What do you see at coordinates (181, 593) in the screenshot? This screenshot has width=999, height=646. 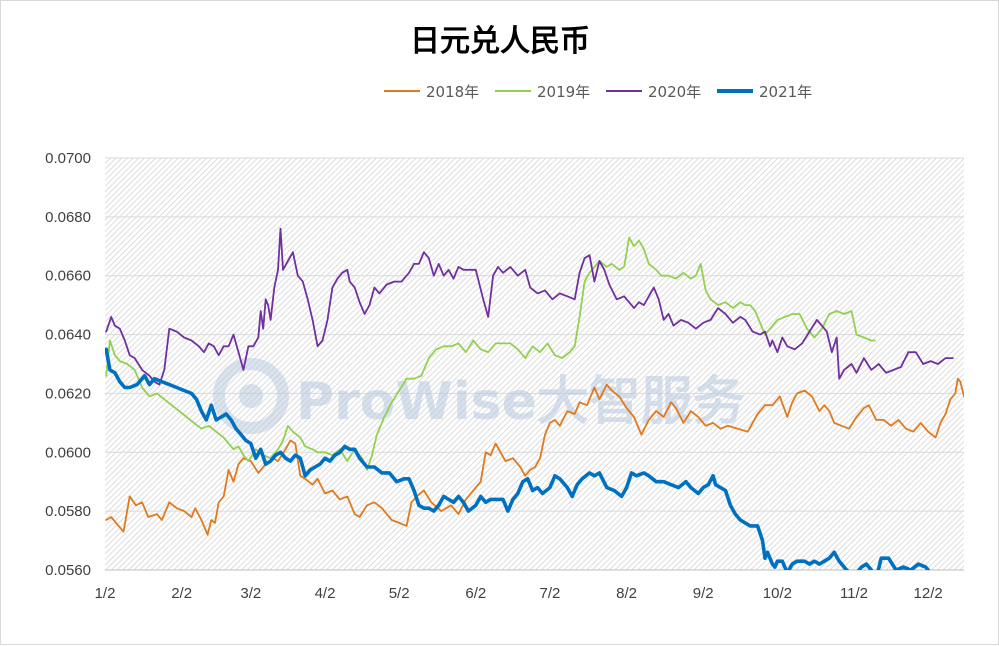 I see `x-tick-label: 2/2` at bounding box center [181, 593].